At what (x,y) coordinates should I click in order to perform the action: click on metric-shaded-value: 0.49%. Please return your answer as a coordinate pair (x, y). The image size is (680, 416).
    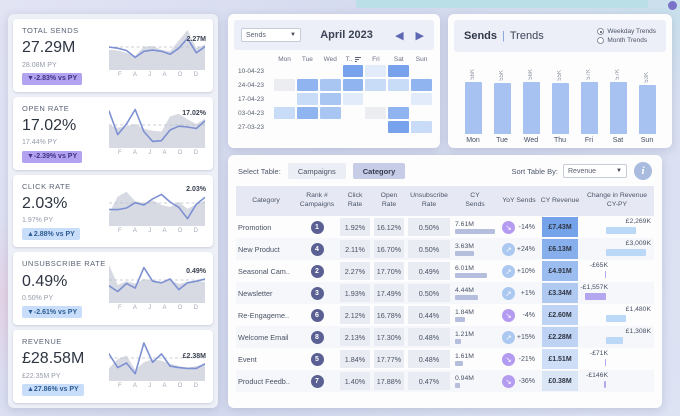
    Looking at the image, I should click on (429, 271).